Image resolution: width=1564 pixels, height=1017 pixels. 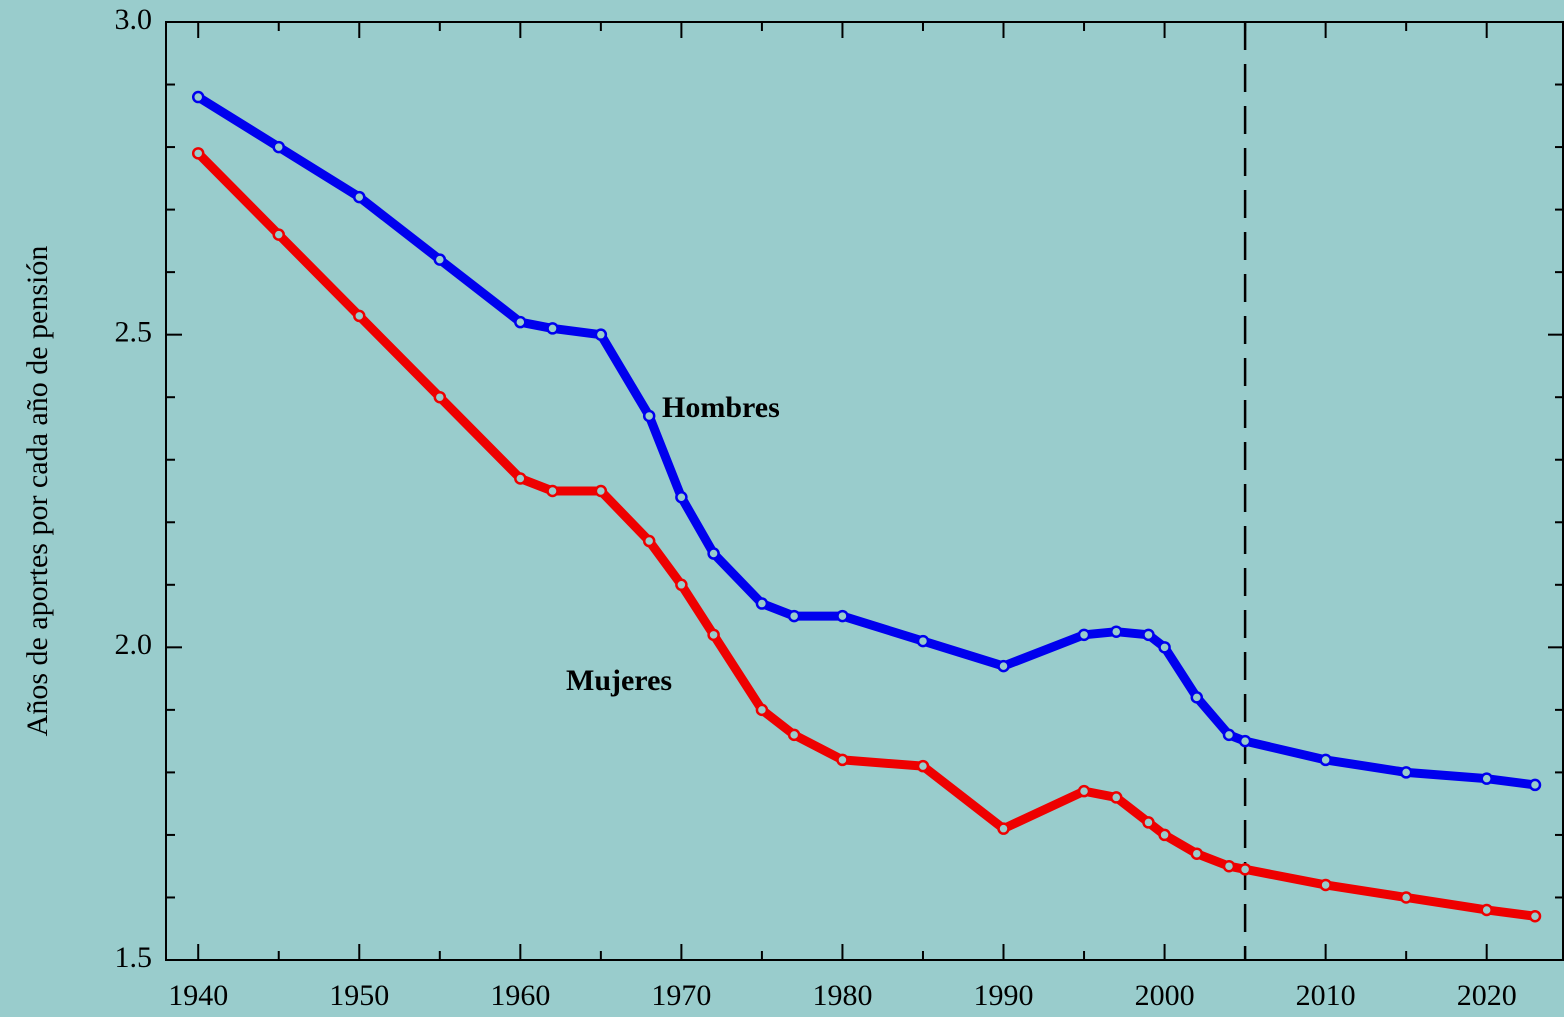 I want to click on x-tick-label: 1960, so click(x=520, y=995).